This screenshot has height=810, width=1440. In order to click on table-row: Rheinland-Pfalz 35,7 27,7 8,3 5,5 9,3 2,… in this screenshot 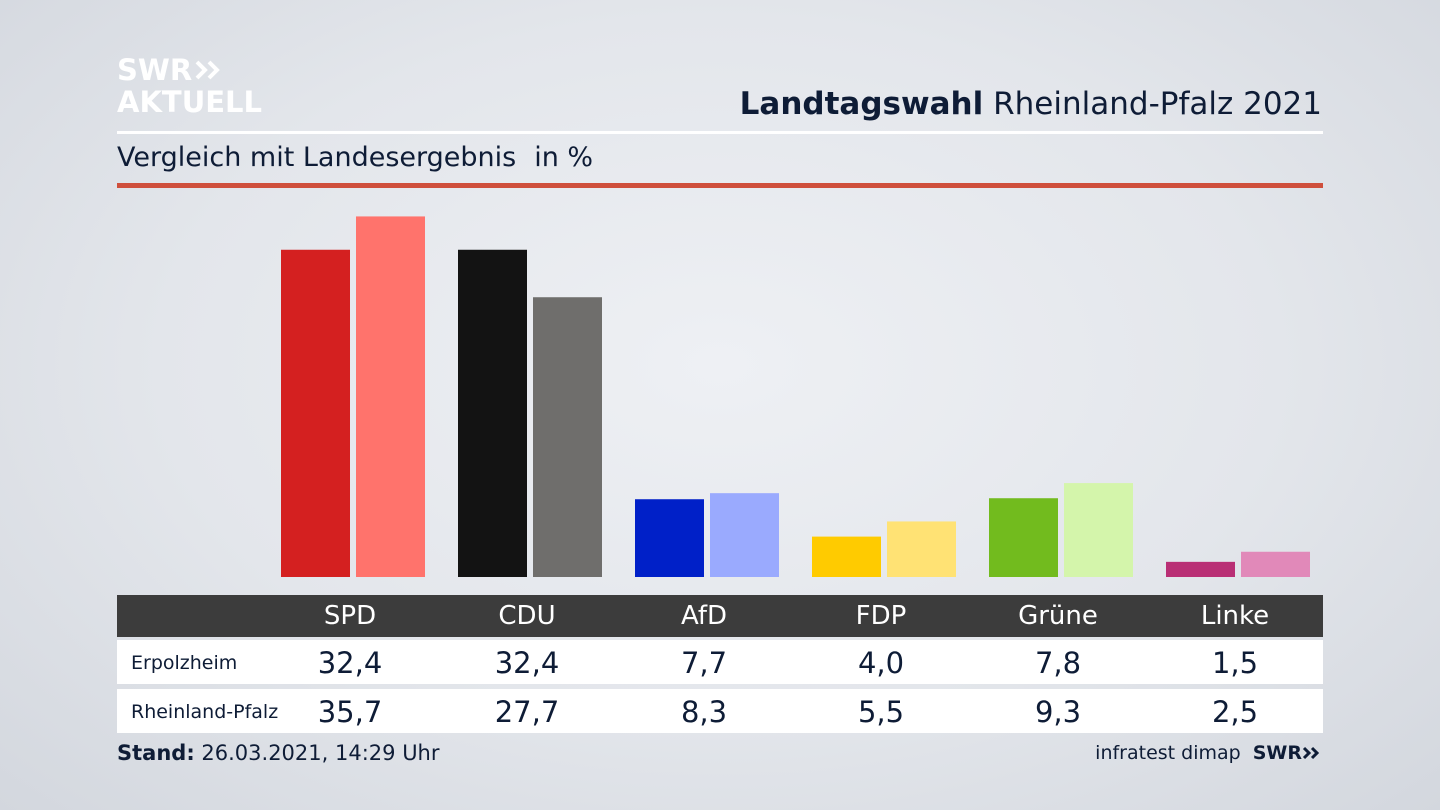, I will do `click(720, 711)`.